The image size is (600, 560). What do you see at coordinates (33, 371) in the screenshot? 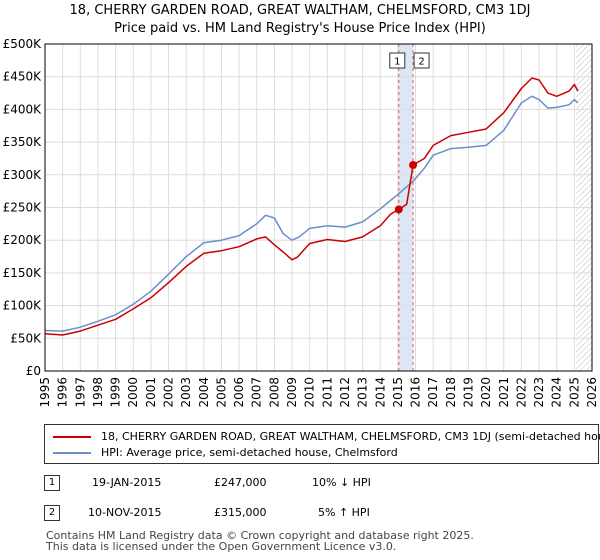
I see `y-tick-label: £0` at bounding box center [33, 371].